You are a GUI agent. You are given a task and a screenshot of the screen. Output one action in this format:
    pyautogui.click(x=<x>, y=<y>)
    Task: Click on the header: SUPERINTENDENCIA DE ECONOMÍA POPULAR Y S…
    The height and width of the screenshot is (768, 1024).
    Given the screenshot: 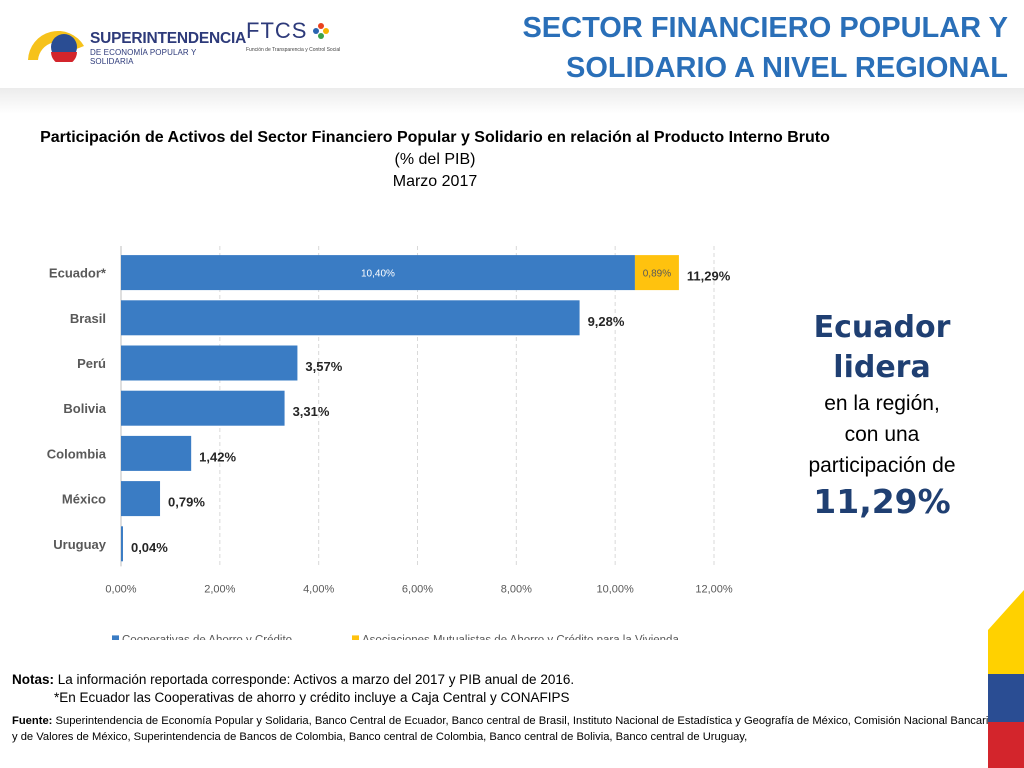 What is the action you would take?
    pyautogui.click(x=512, y=44)
    